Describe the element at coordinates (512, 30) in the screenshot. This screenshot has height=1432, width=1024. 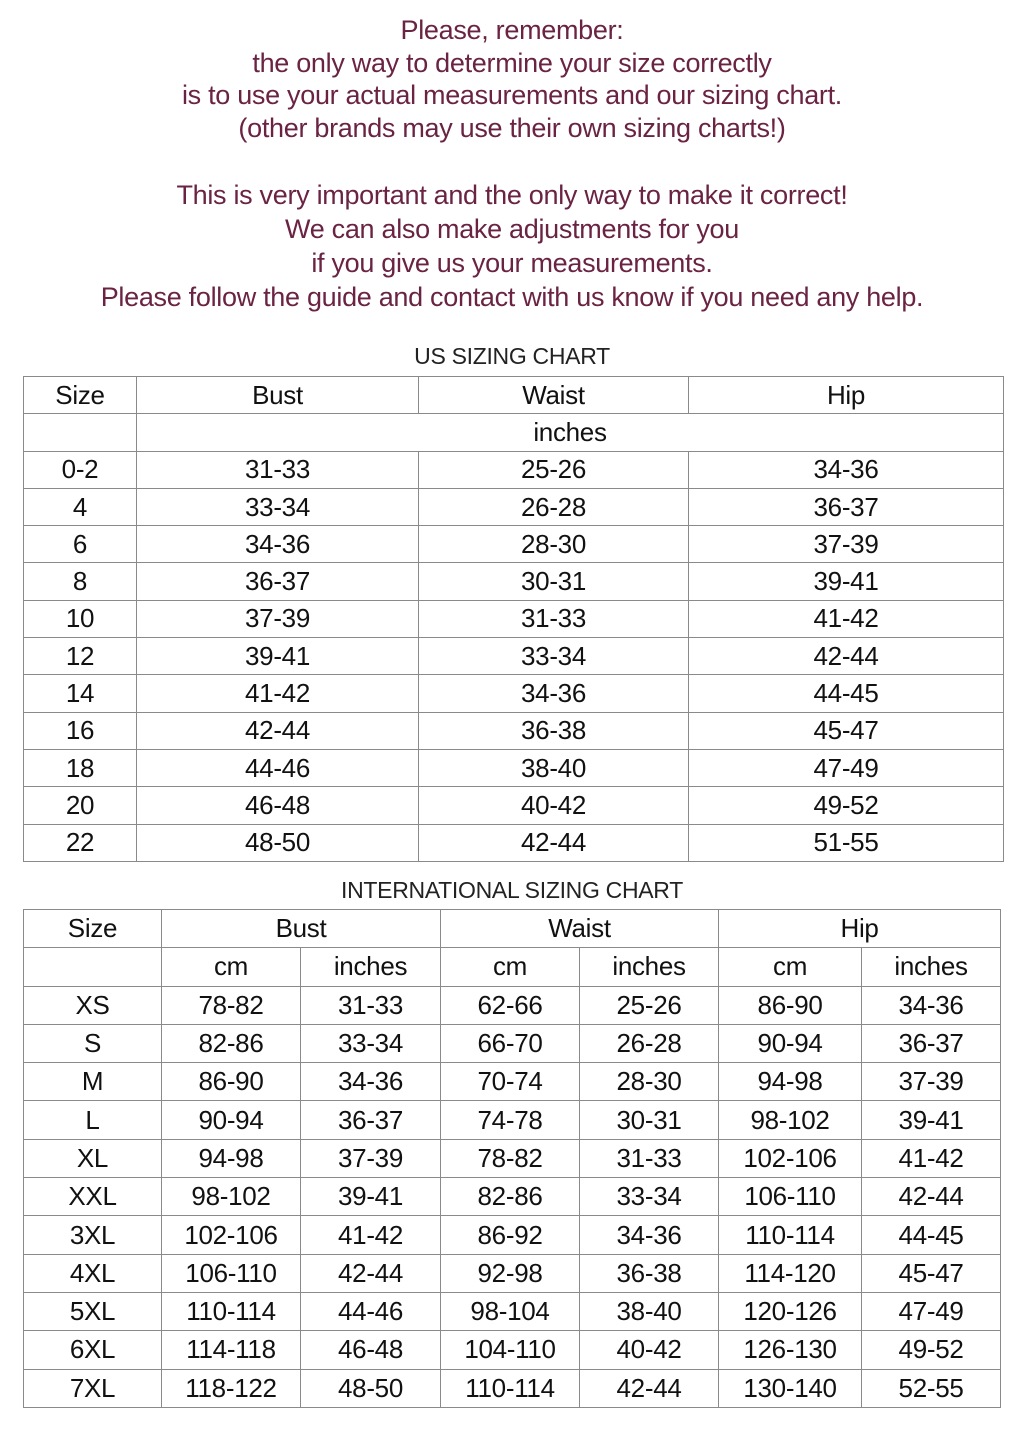
I see `intro-line: Please, remember:` at that location.